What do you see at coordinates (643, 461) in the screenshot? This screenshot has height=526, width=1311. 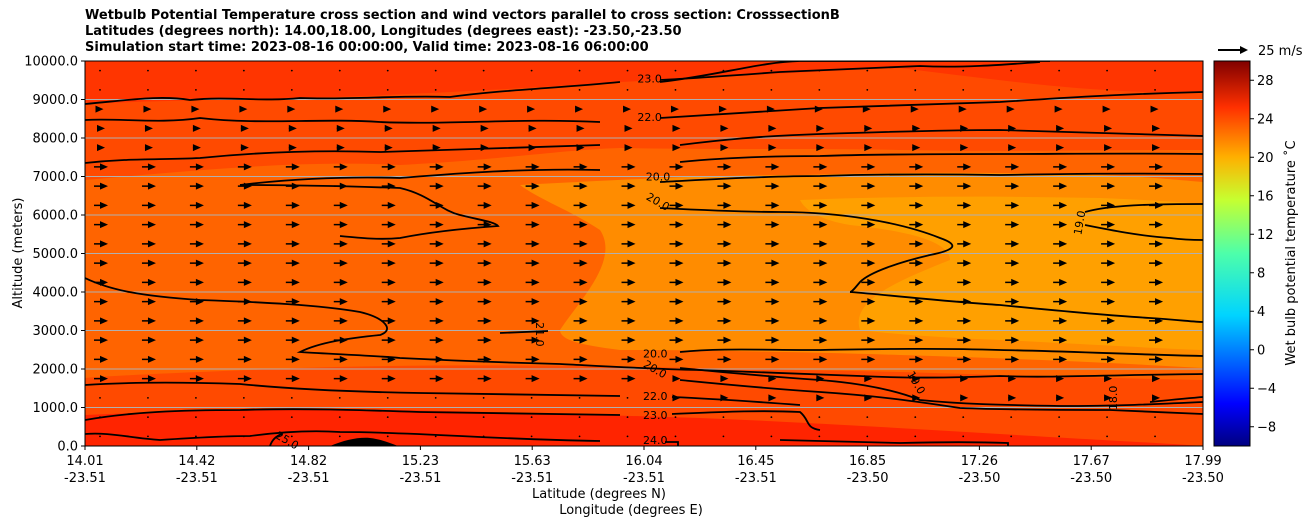 I see `x-tick-label-lat: 16.04` at bounding box center [643, 461].